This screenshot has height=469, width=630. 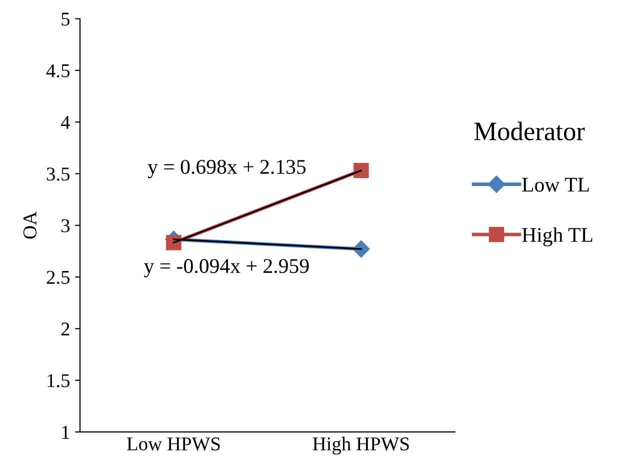 What do you see at coordinates (227, 169) in the screenshot?
I see `annotation: y = 0.698x + 2.135` at bounding box center [227, 169].